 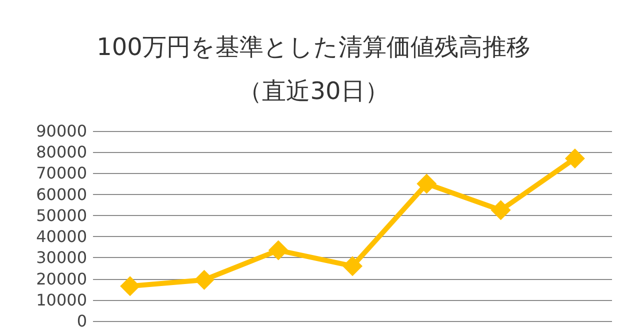 What do you see at coordinates (61, 258) in the screenshot?
I see `y-tick-label: 30000` at bounding box center [61, 258].